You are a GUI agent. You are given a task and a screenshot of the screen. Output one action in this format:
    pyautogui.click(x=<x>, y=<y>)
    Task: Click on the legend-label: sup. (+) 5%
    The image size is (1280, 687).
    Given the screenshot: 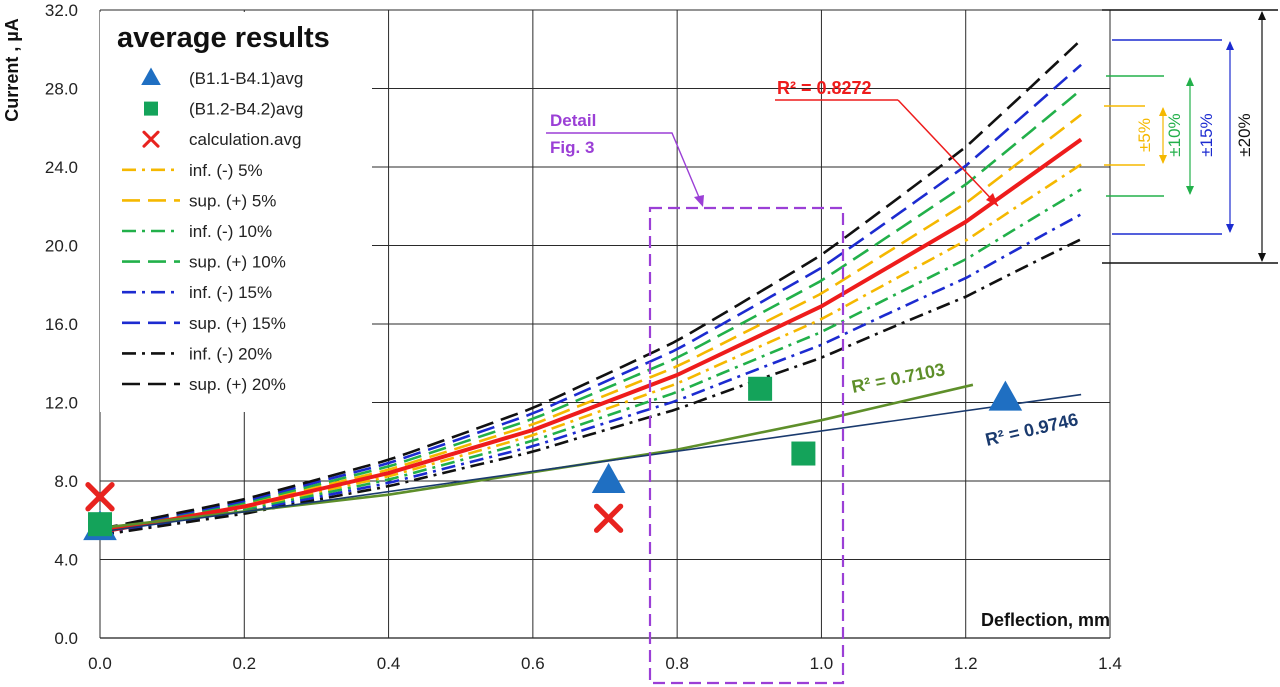 What is the action you would take?
    pyautogui.click(x=232, y=200)
    